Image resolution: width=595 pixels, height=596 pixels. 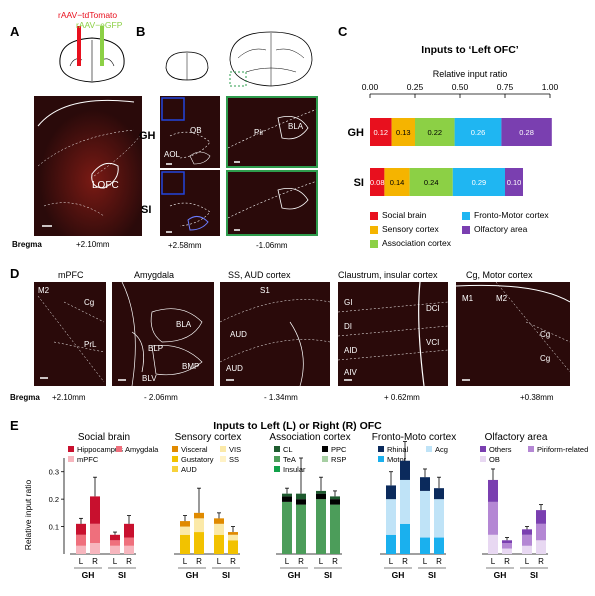 What do you see at coordinates (15, 31) in the screenshot?
I see `panel-label-a: A` at bounding box center [15, 31].